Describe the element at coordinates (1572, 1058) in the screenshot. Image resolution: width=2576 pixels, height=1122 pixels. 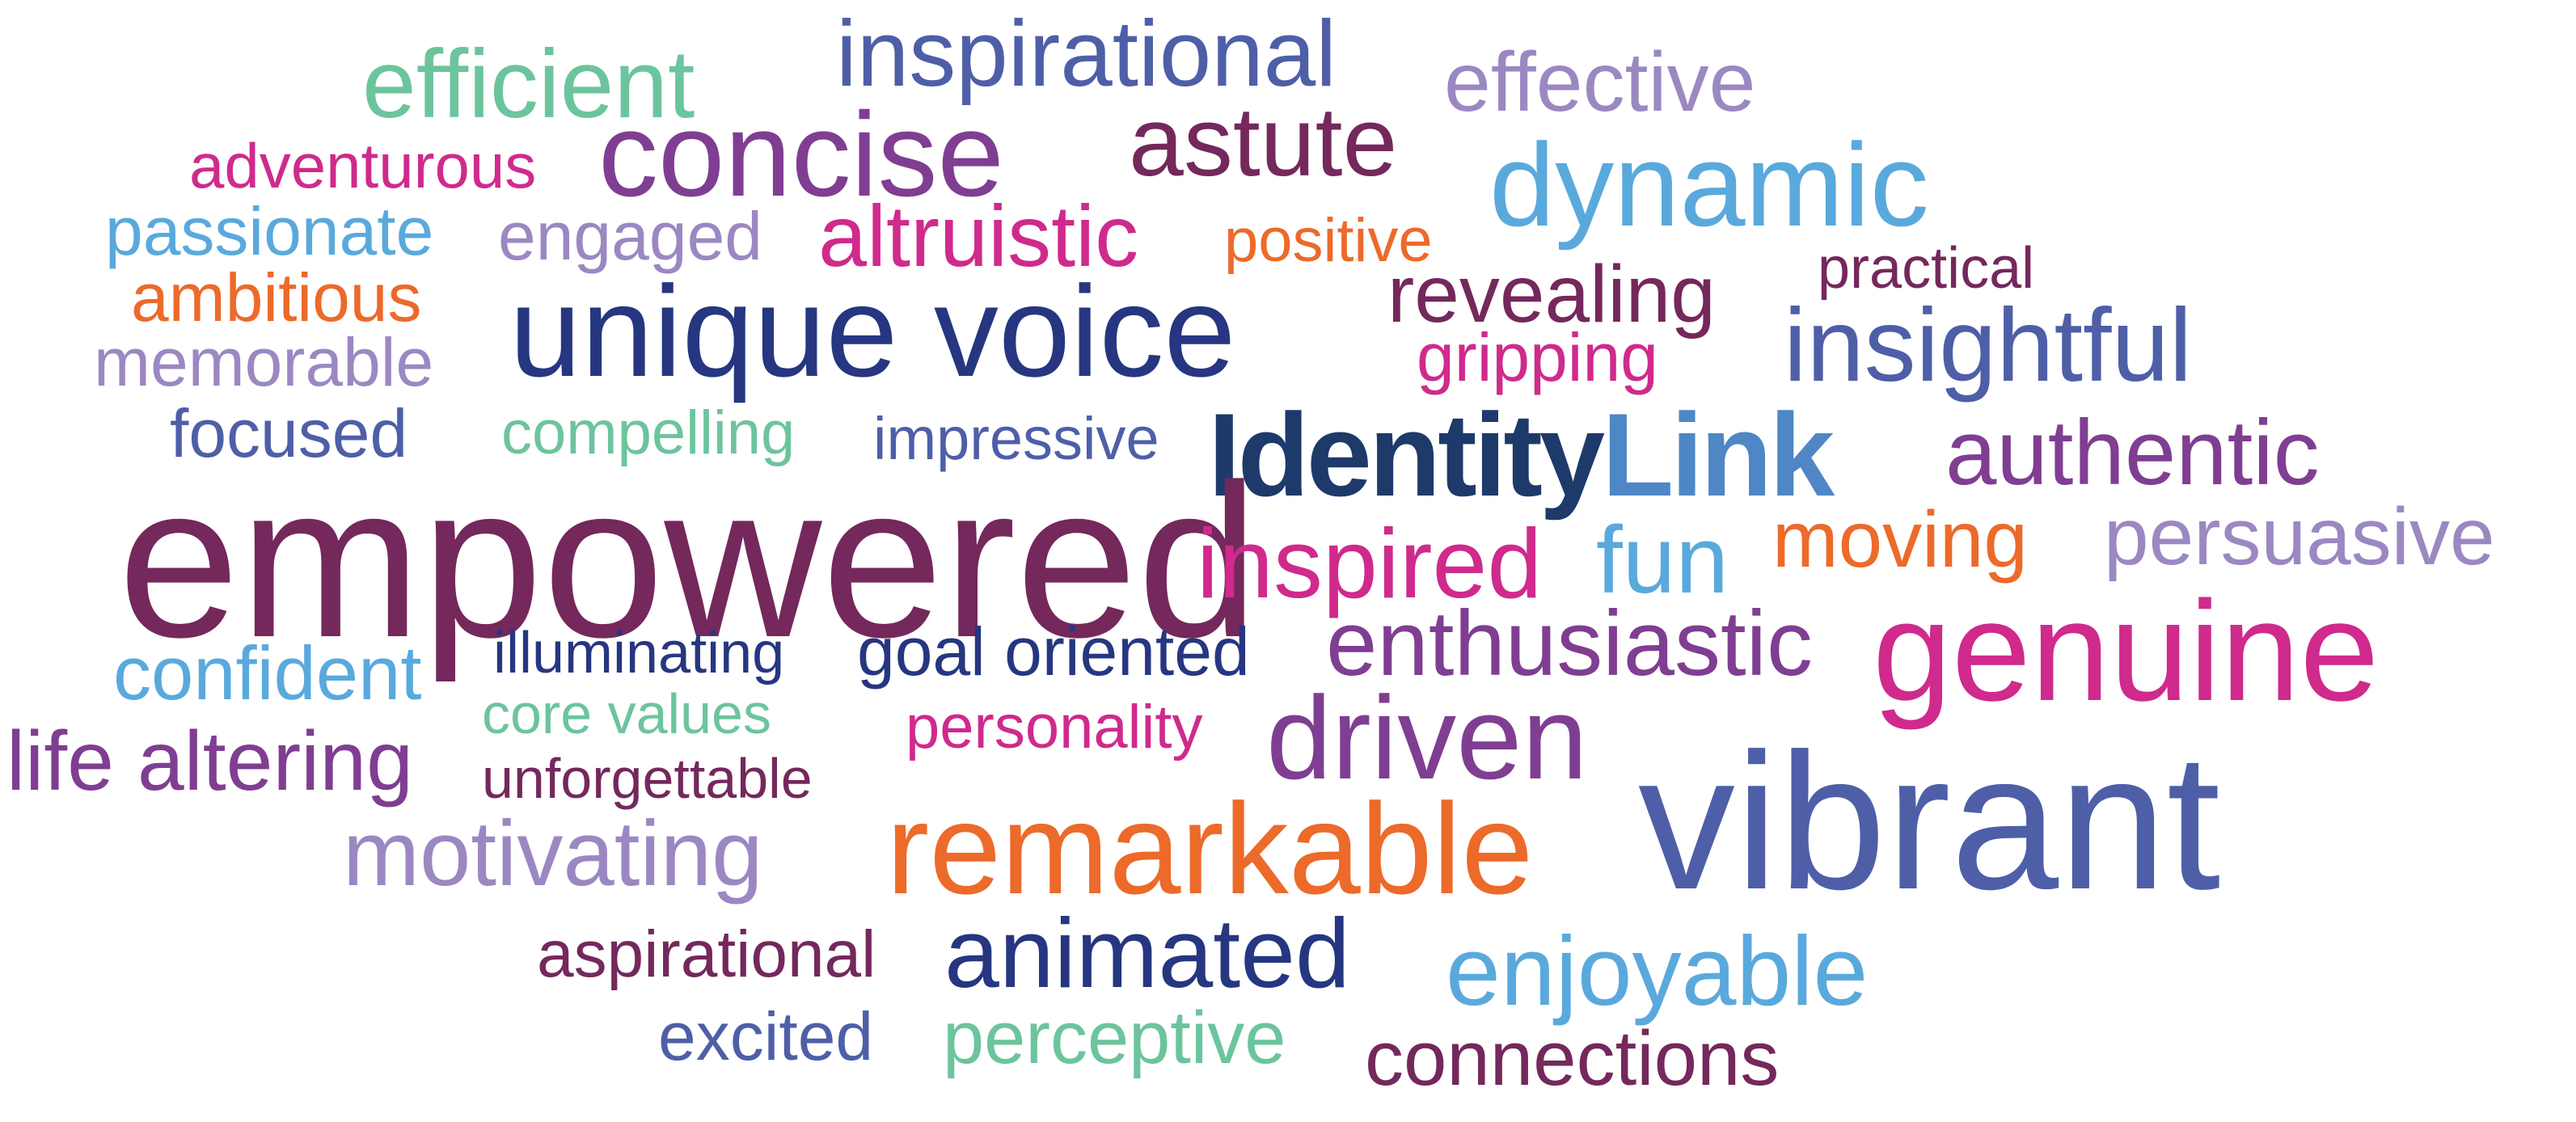
I see `word-connections: connections` at that location.